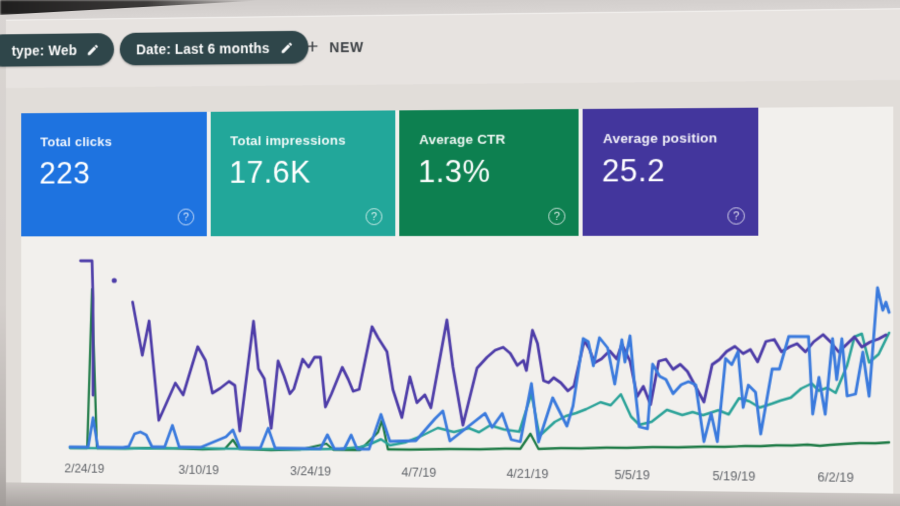 This screenshot has height=506, width=900. Describe the element at coordinates (76, 142) in the screenshot. I see `metric-label: Total clicks` at that location.